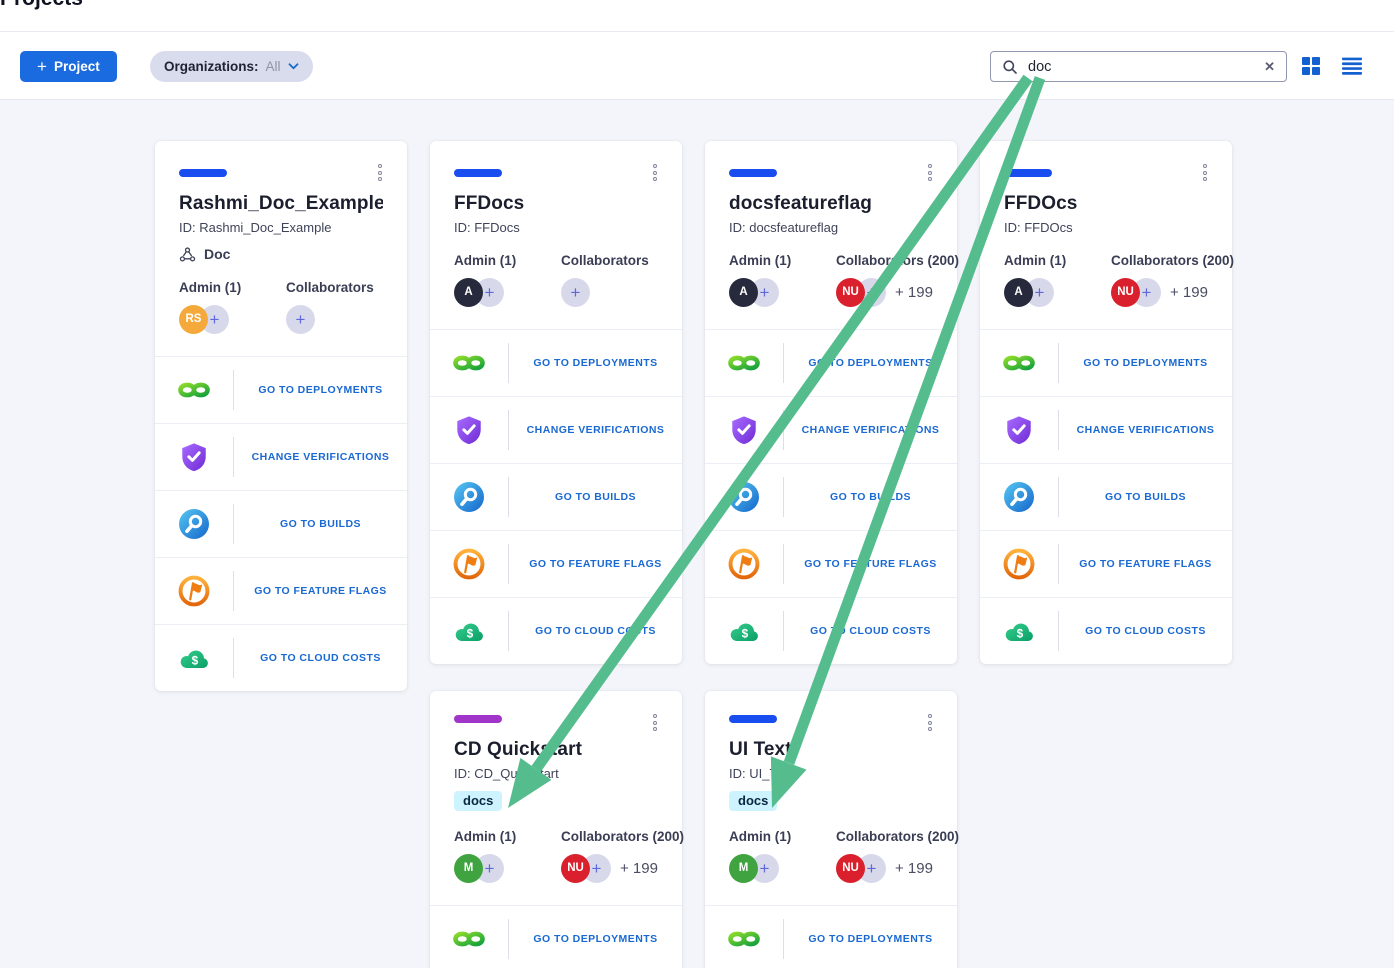  What do you see at coordinates (897, 280) in the screenshot?
I see `collaborators-group: Collaborators (200) NU + 199` at bounding box center [897, 280].